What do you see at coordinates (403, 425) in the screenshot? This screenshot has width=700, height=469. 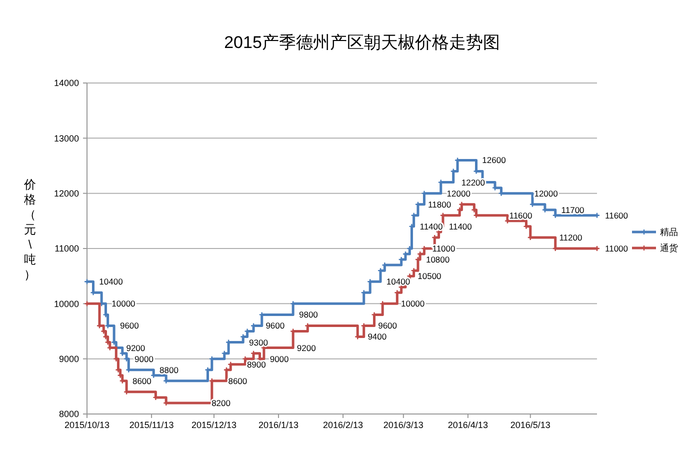 I see `x-tick-label: 2016/3/13` at bounding box center [403, 425].